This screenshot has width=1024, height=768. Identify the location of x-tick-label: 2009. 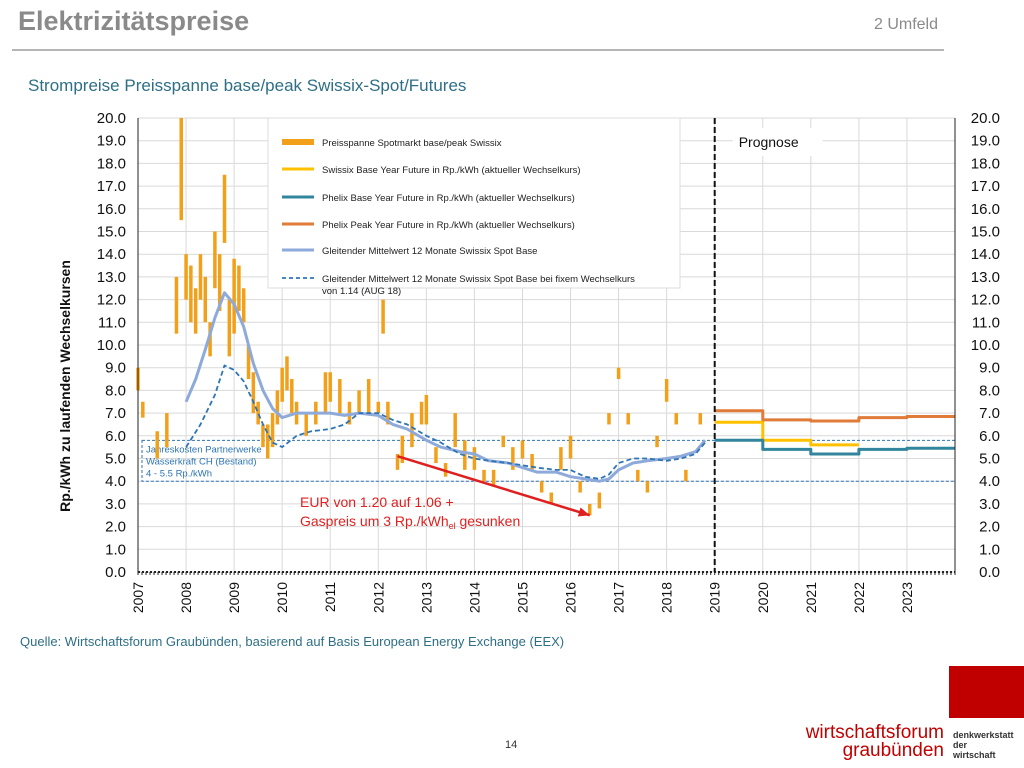
(234, 597).